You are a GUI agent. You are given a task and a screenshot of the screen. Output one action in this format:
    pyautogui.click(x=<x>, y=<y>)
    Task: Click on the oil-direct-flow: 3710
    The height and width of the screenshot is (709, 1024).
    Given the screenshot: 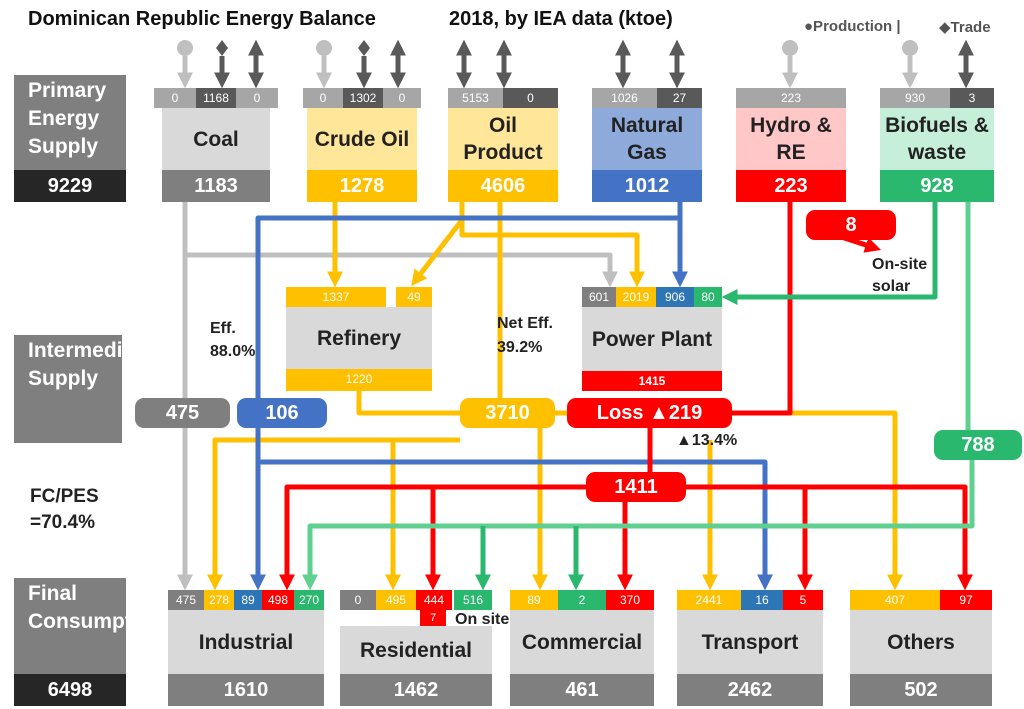 What is the action you would take?
    pyautogui.click(x=507, y=413)
    